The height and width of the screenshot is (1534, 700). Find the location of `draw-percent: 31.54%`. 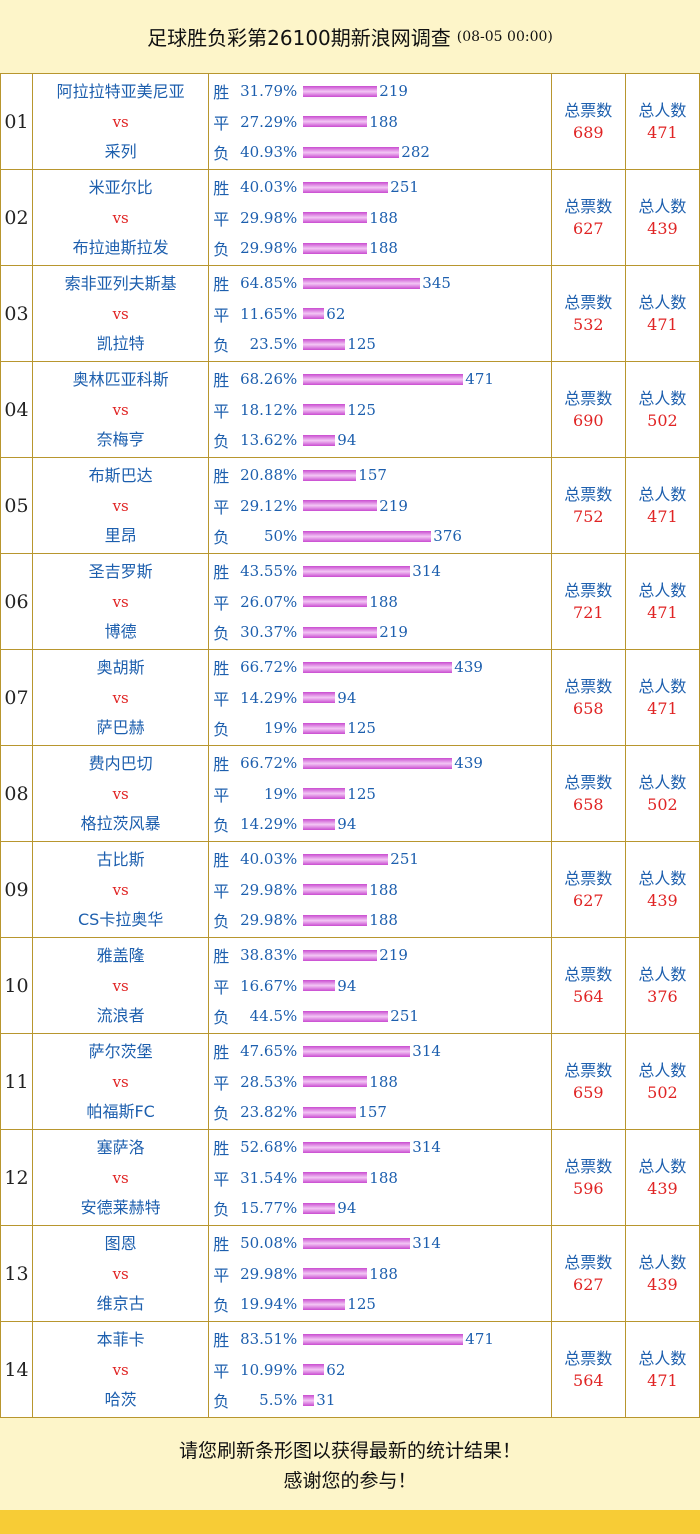

draw-percent: 31.54% is located at coordinates (269, 1177).